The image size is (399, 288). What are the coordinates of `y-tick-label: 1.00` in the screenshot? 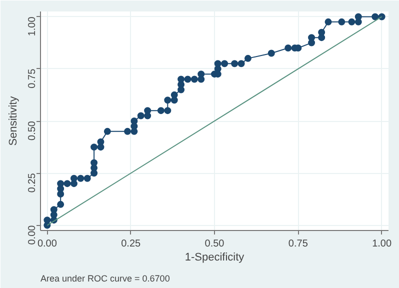 It's located at (32, 26).